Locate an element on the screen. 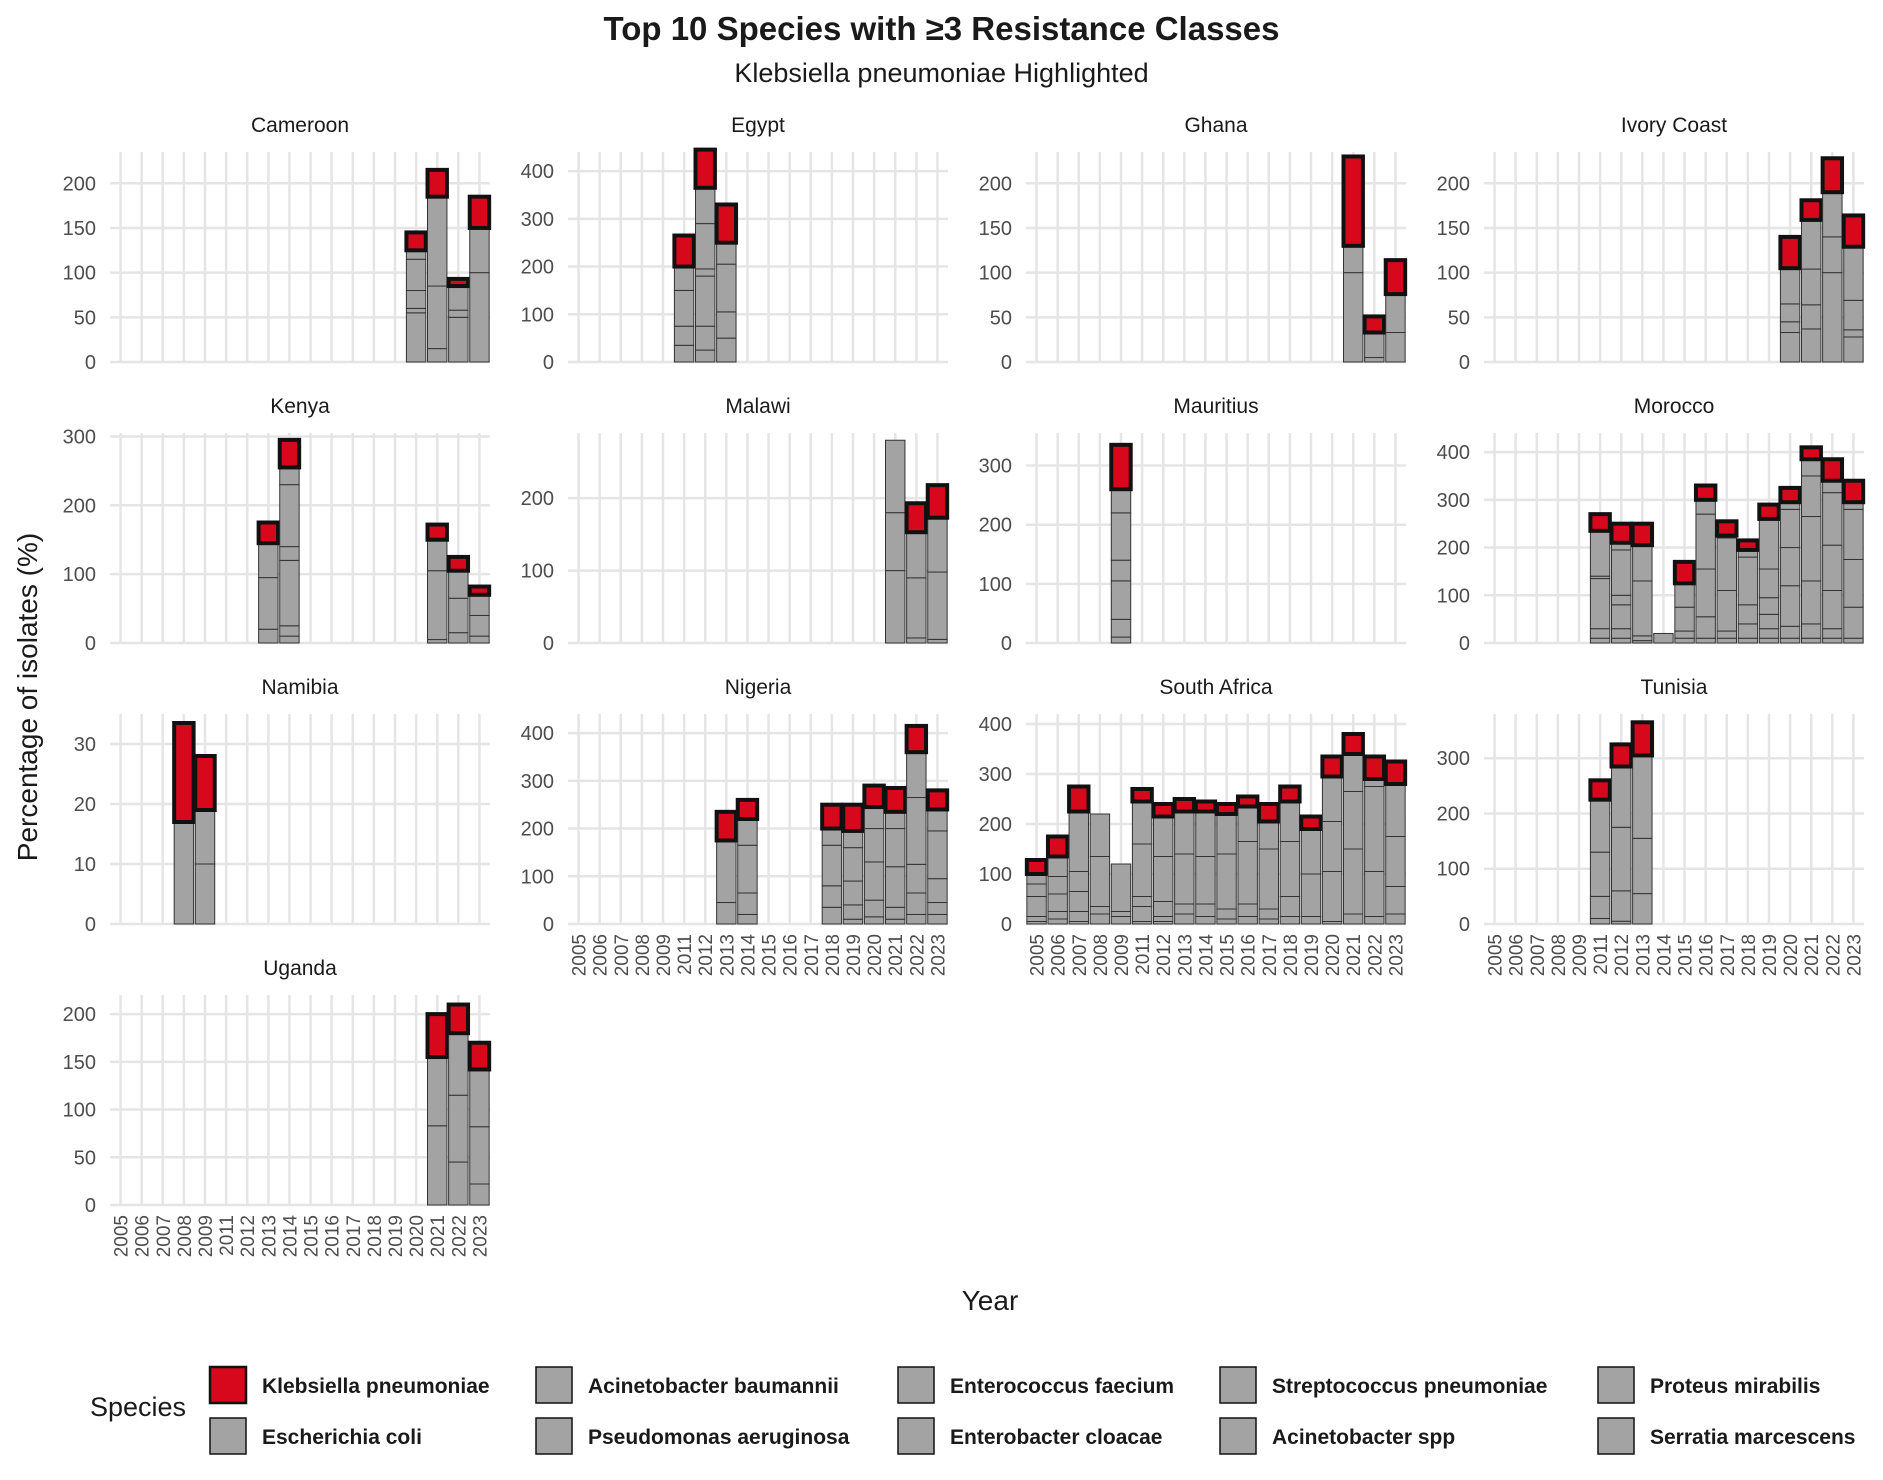  legend-label: Pseudomonas aeruginosa is located at coordinates (719, 1437).